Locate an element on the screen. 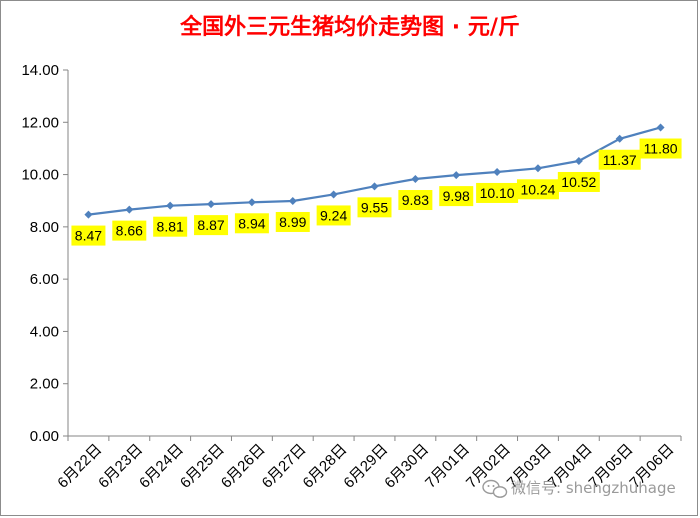 The image size is (700, 518). x-tick-label: 6月29日 is located at coordinates (365, 466).